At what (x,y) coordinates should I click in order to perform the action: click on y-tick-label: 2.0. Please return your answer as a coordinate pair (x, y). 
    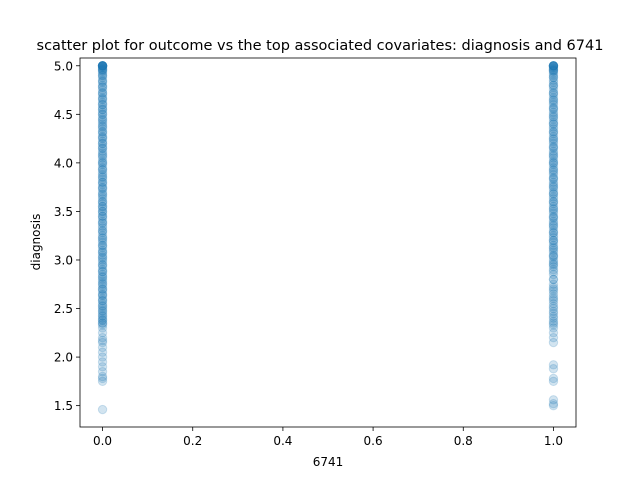
    Looking at the image, I should click on (63, 358).